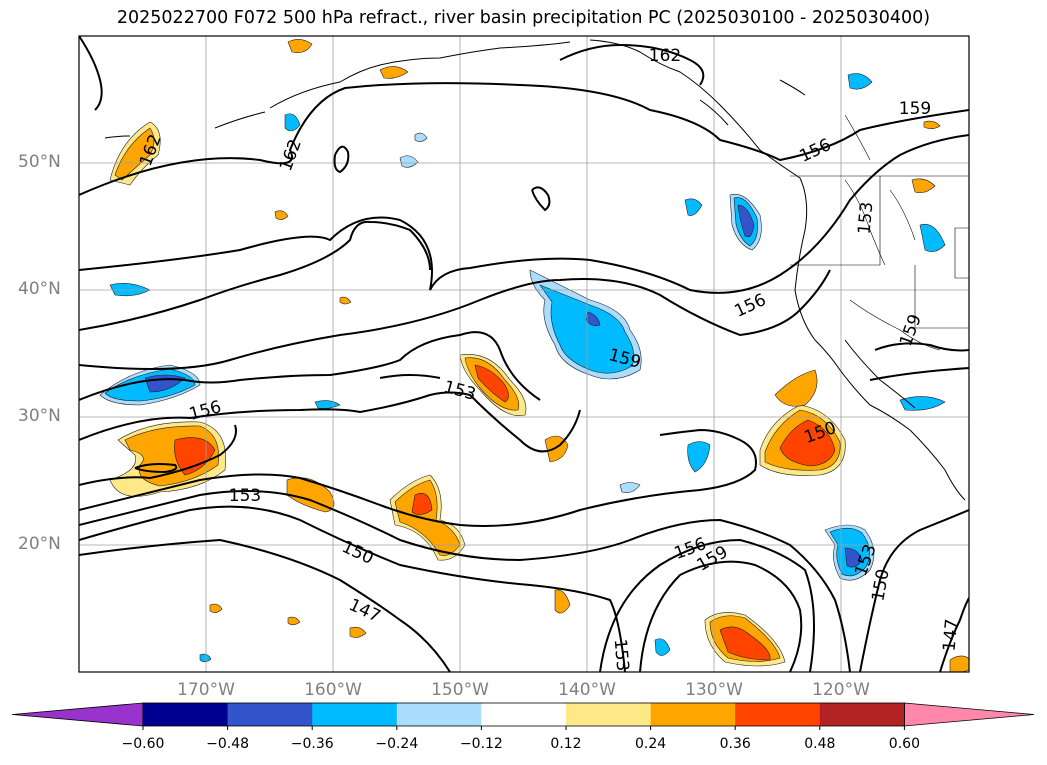 Image resolution: width=1047 pixels, height=765 pixels. What do you see at coordinates (820, 744) in the screenshot?
I see `colorbar-tick-label: 0.48` at bounding box center [820, 744].